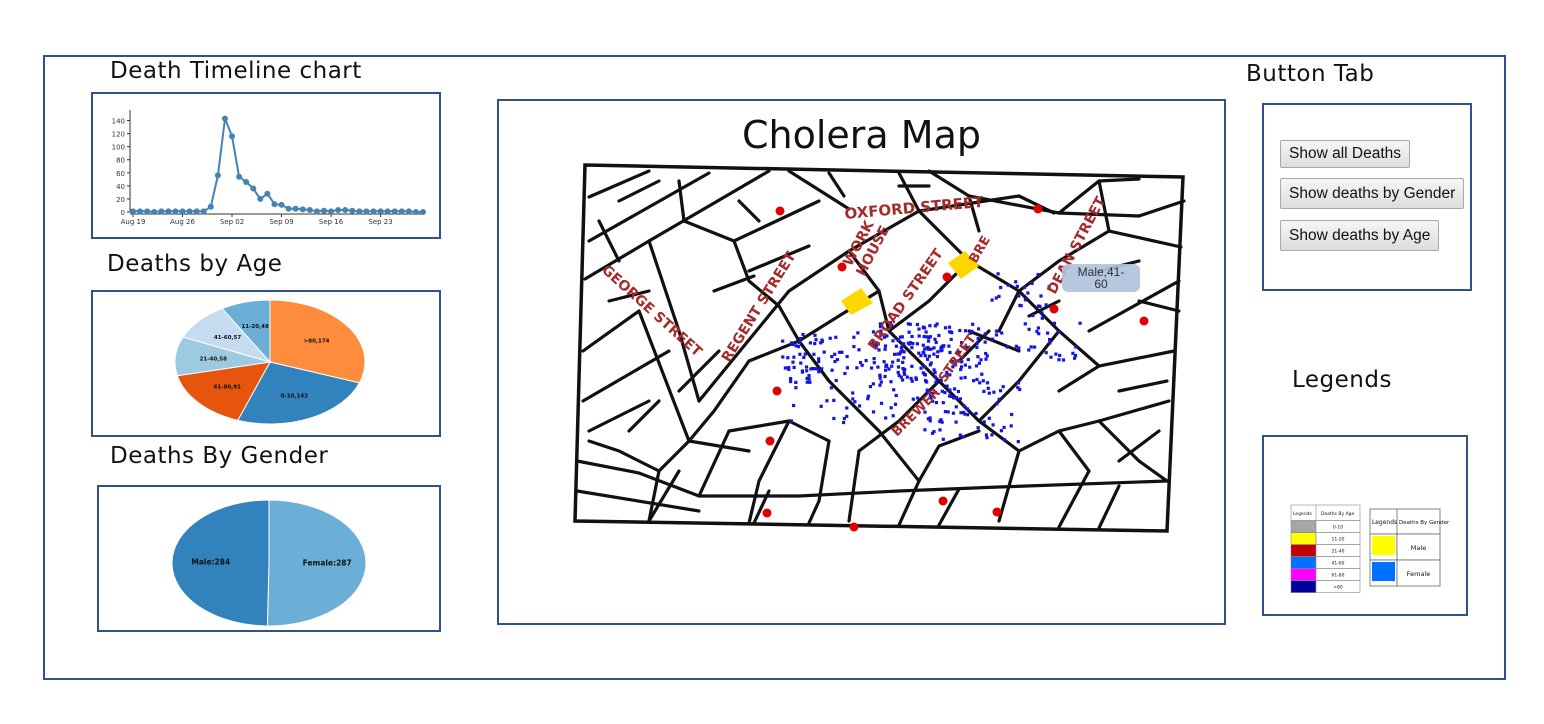 The image size is (1544, 724). Describe the element at coordinates (1054, 309) in the screenshot. I see `pump-marker` at that location.